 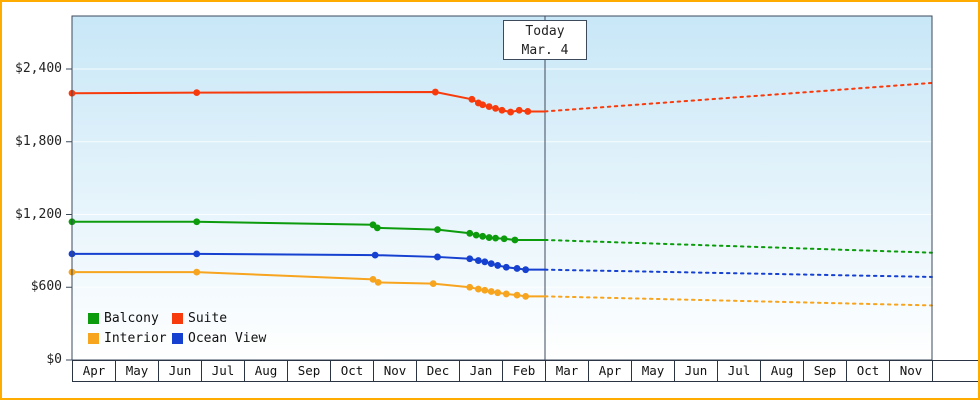 I want to click on y-tick-label: $1,200, so click(x=38, y=214).